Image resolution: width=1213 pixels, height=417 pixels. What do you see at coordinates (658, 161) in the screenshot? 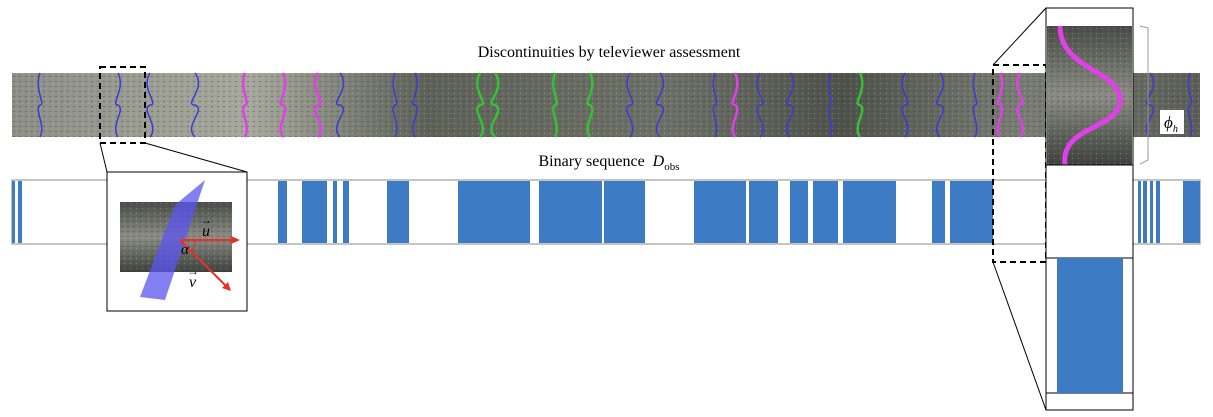
I see `binary-symbol: D` at bounding box center [658, 161].